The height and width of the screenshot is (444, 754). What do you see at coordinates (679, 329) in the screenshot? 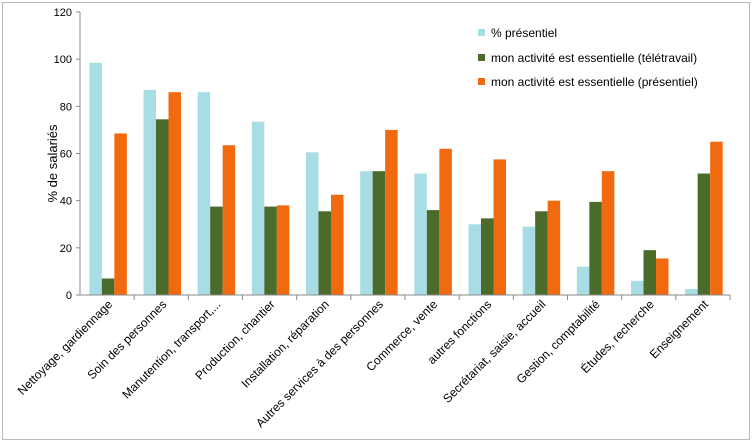
I see `x-category-label: Enseignement` at bounding box center [679, 329].